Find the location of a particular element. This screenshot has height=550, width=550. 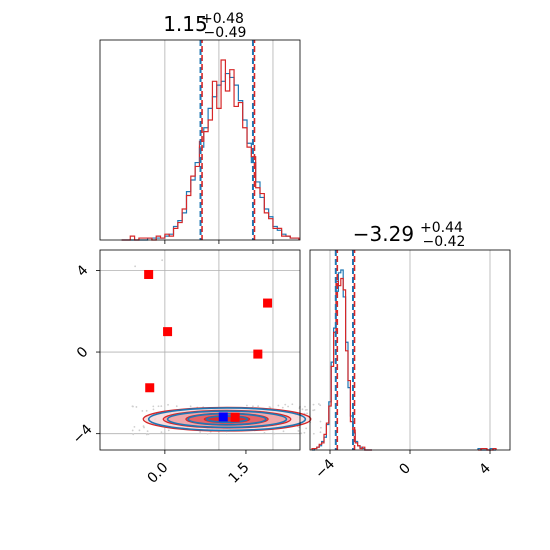

title-upper-error: +0.44 is located at coordinates (441, 228).